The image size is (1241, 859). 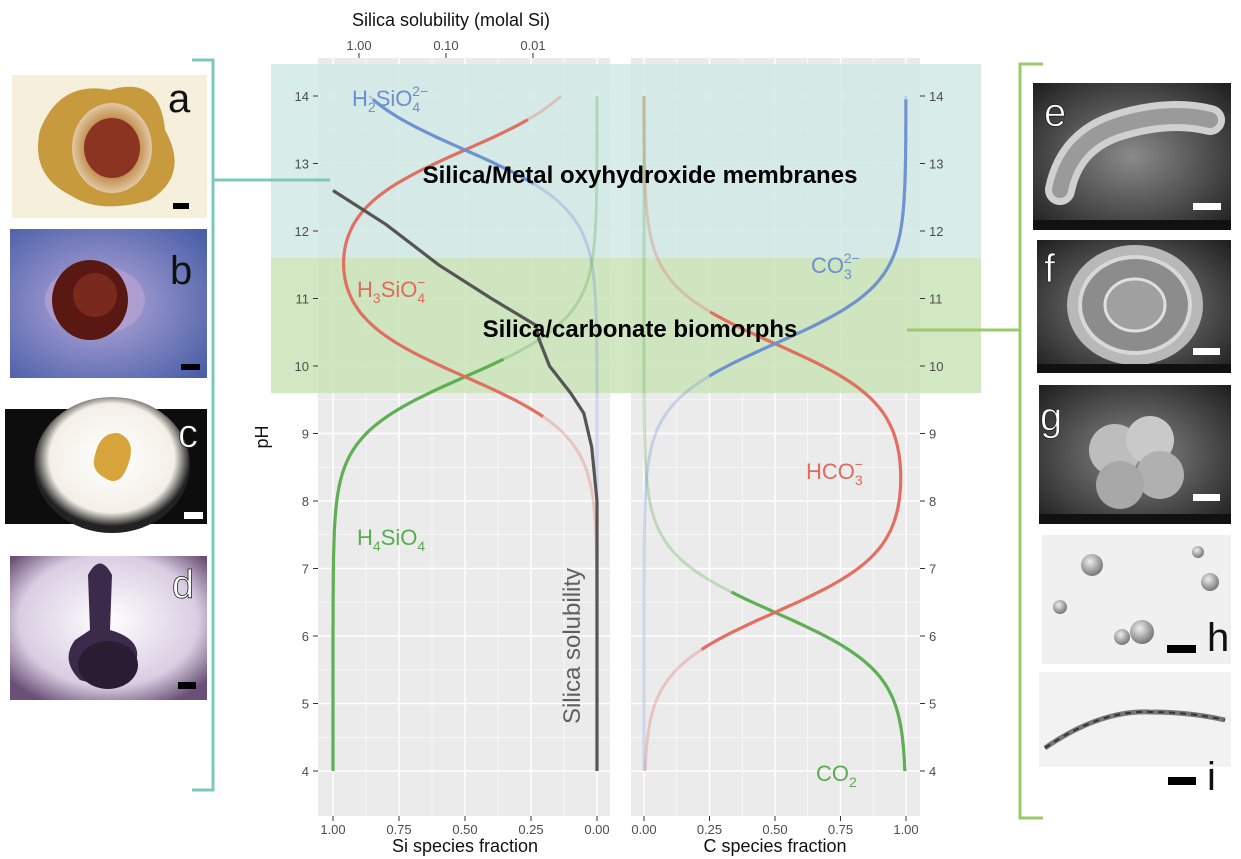 I want to click on left-bracket, so click(x=261, y=425).